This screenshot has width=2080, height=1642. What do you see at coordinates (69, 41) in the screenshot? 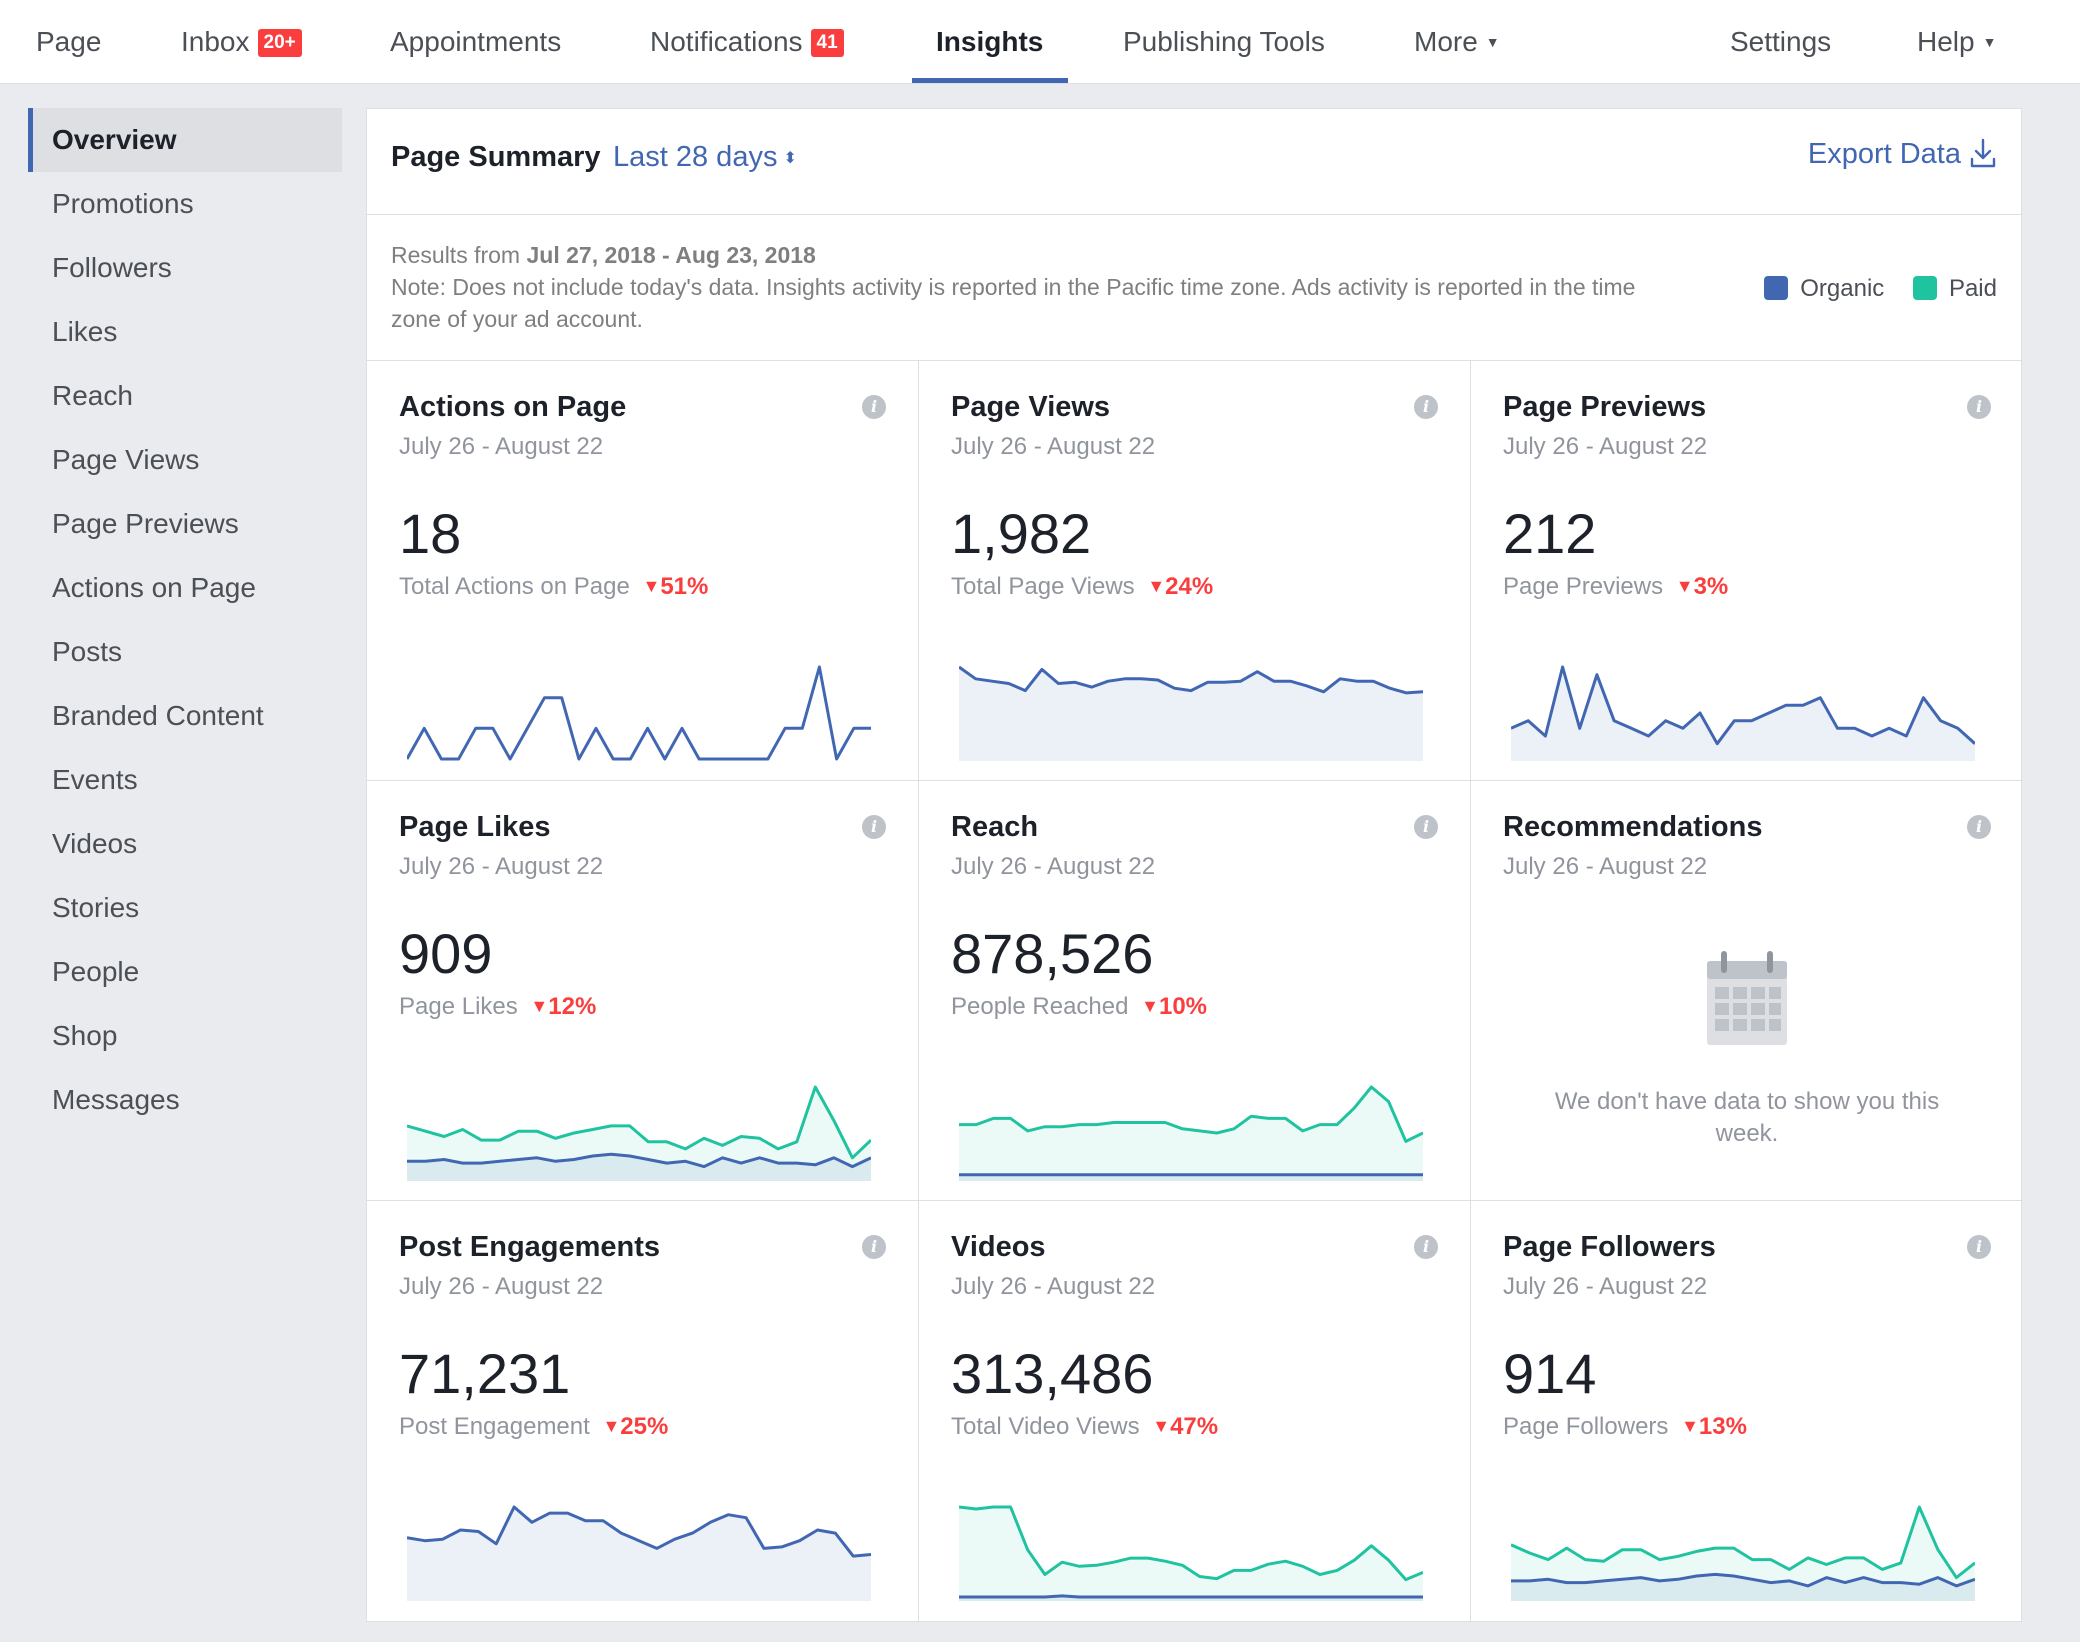
I see `nav-page: Page` at bounding box center [69, 41].